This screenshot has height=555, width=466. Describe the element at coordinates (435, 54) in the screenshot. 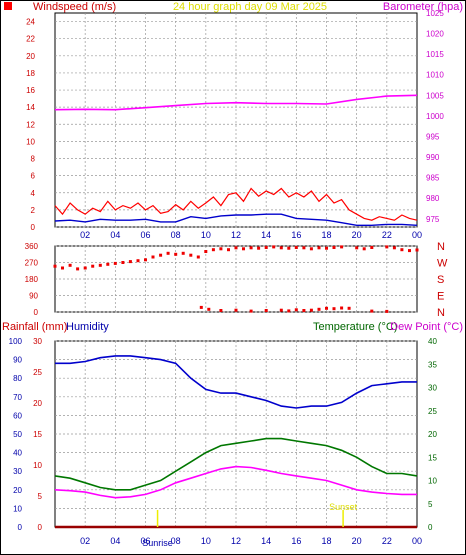

I see `baro-tick-label: 1015` at that location.